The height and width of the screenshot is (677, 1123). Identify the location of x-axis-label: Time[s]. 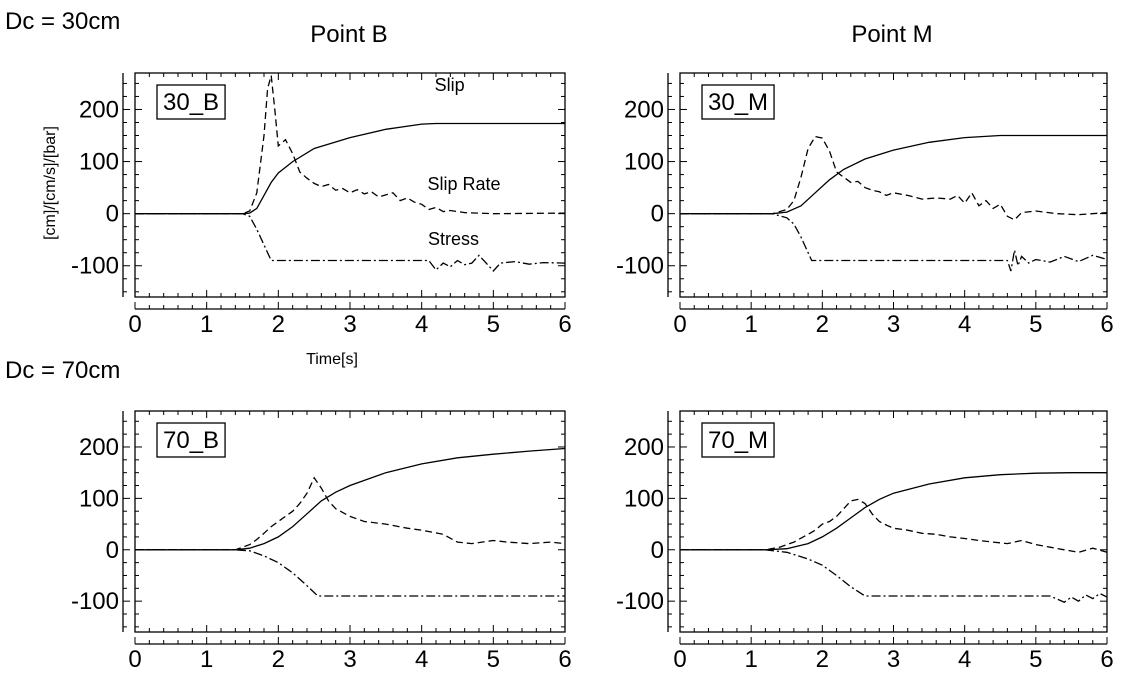
(332, 359).